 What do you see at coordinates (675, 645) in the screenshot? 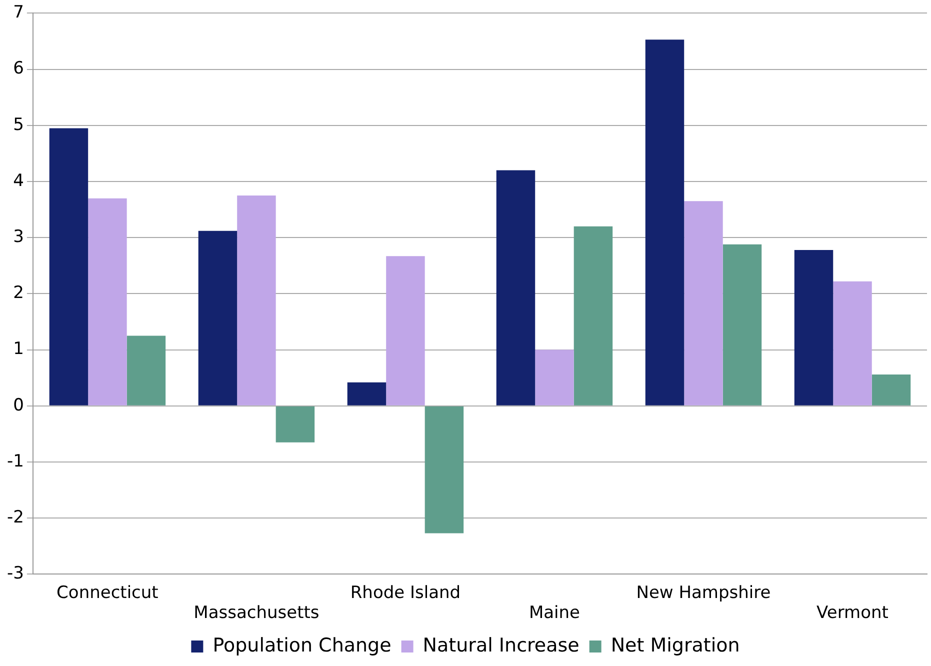
I see `legend-label: Net Migration` at bounding box center [675, 645].